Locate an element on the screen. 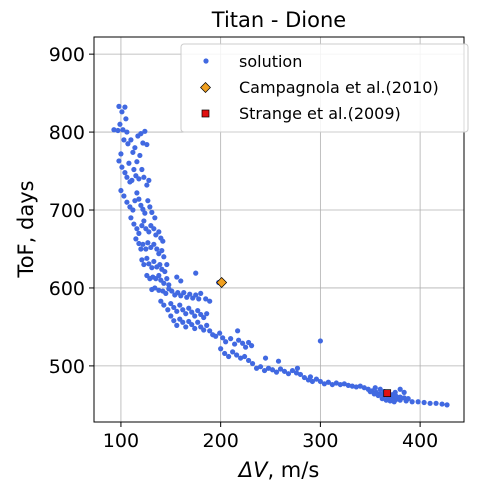 The width and height of the screenshot is (490, 497). legend-label-strange: Strange et al.(2009) is located at coordinates (320, 113).